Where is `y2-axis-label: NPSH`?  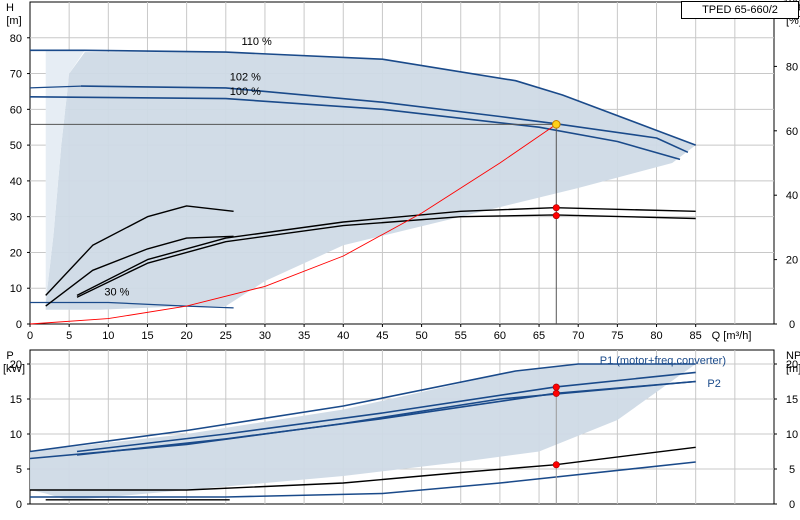
y2-axis-label: NPSH is located at coordinates (793, 356).